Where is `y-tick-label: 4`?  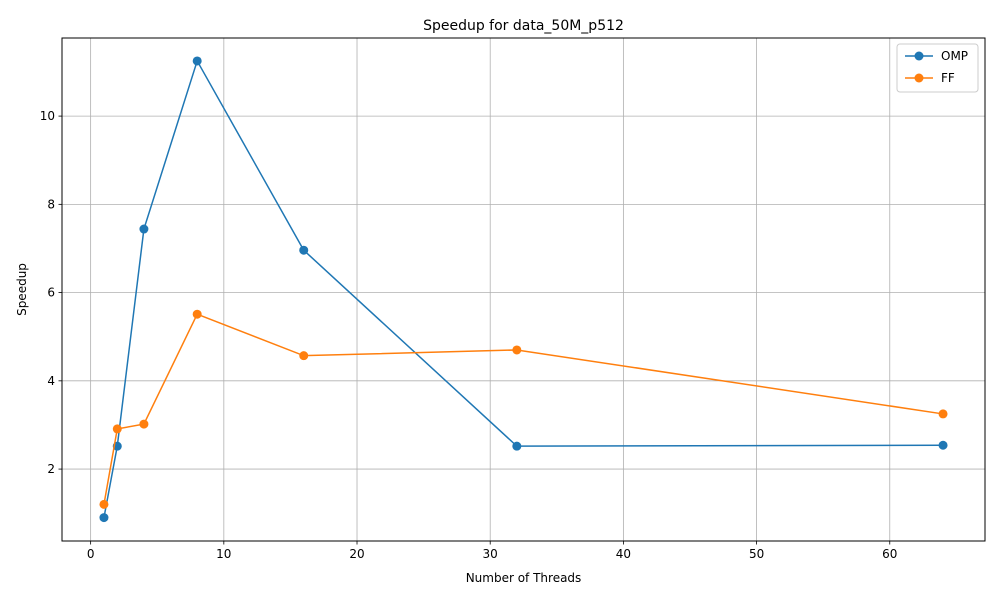 y-tick-label: 4 is located at coordinates (51, 381).